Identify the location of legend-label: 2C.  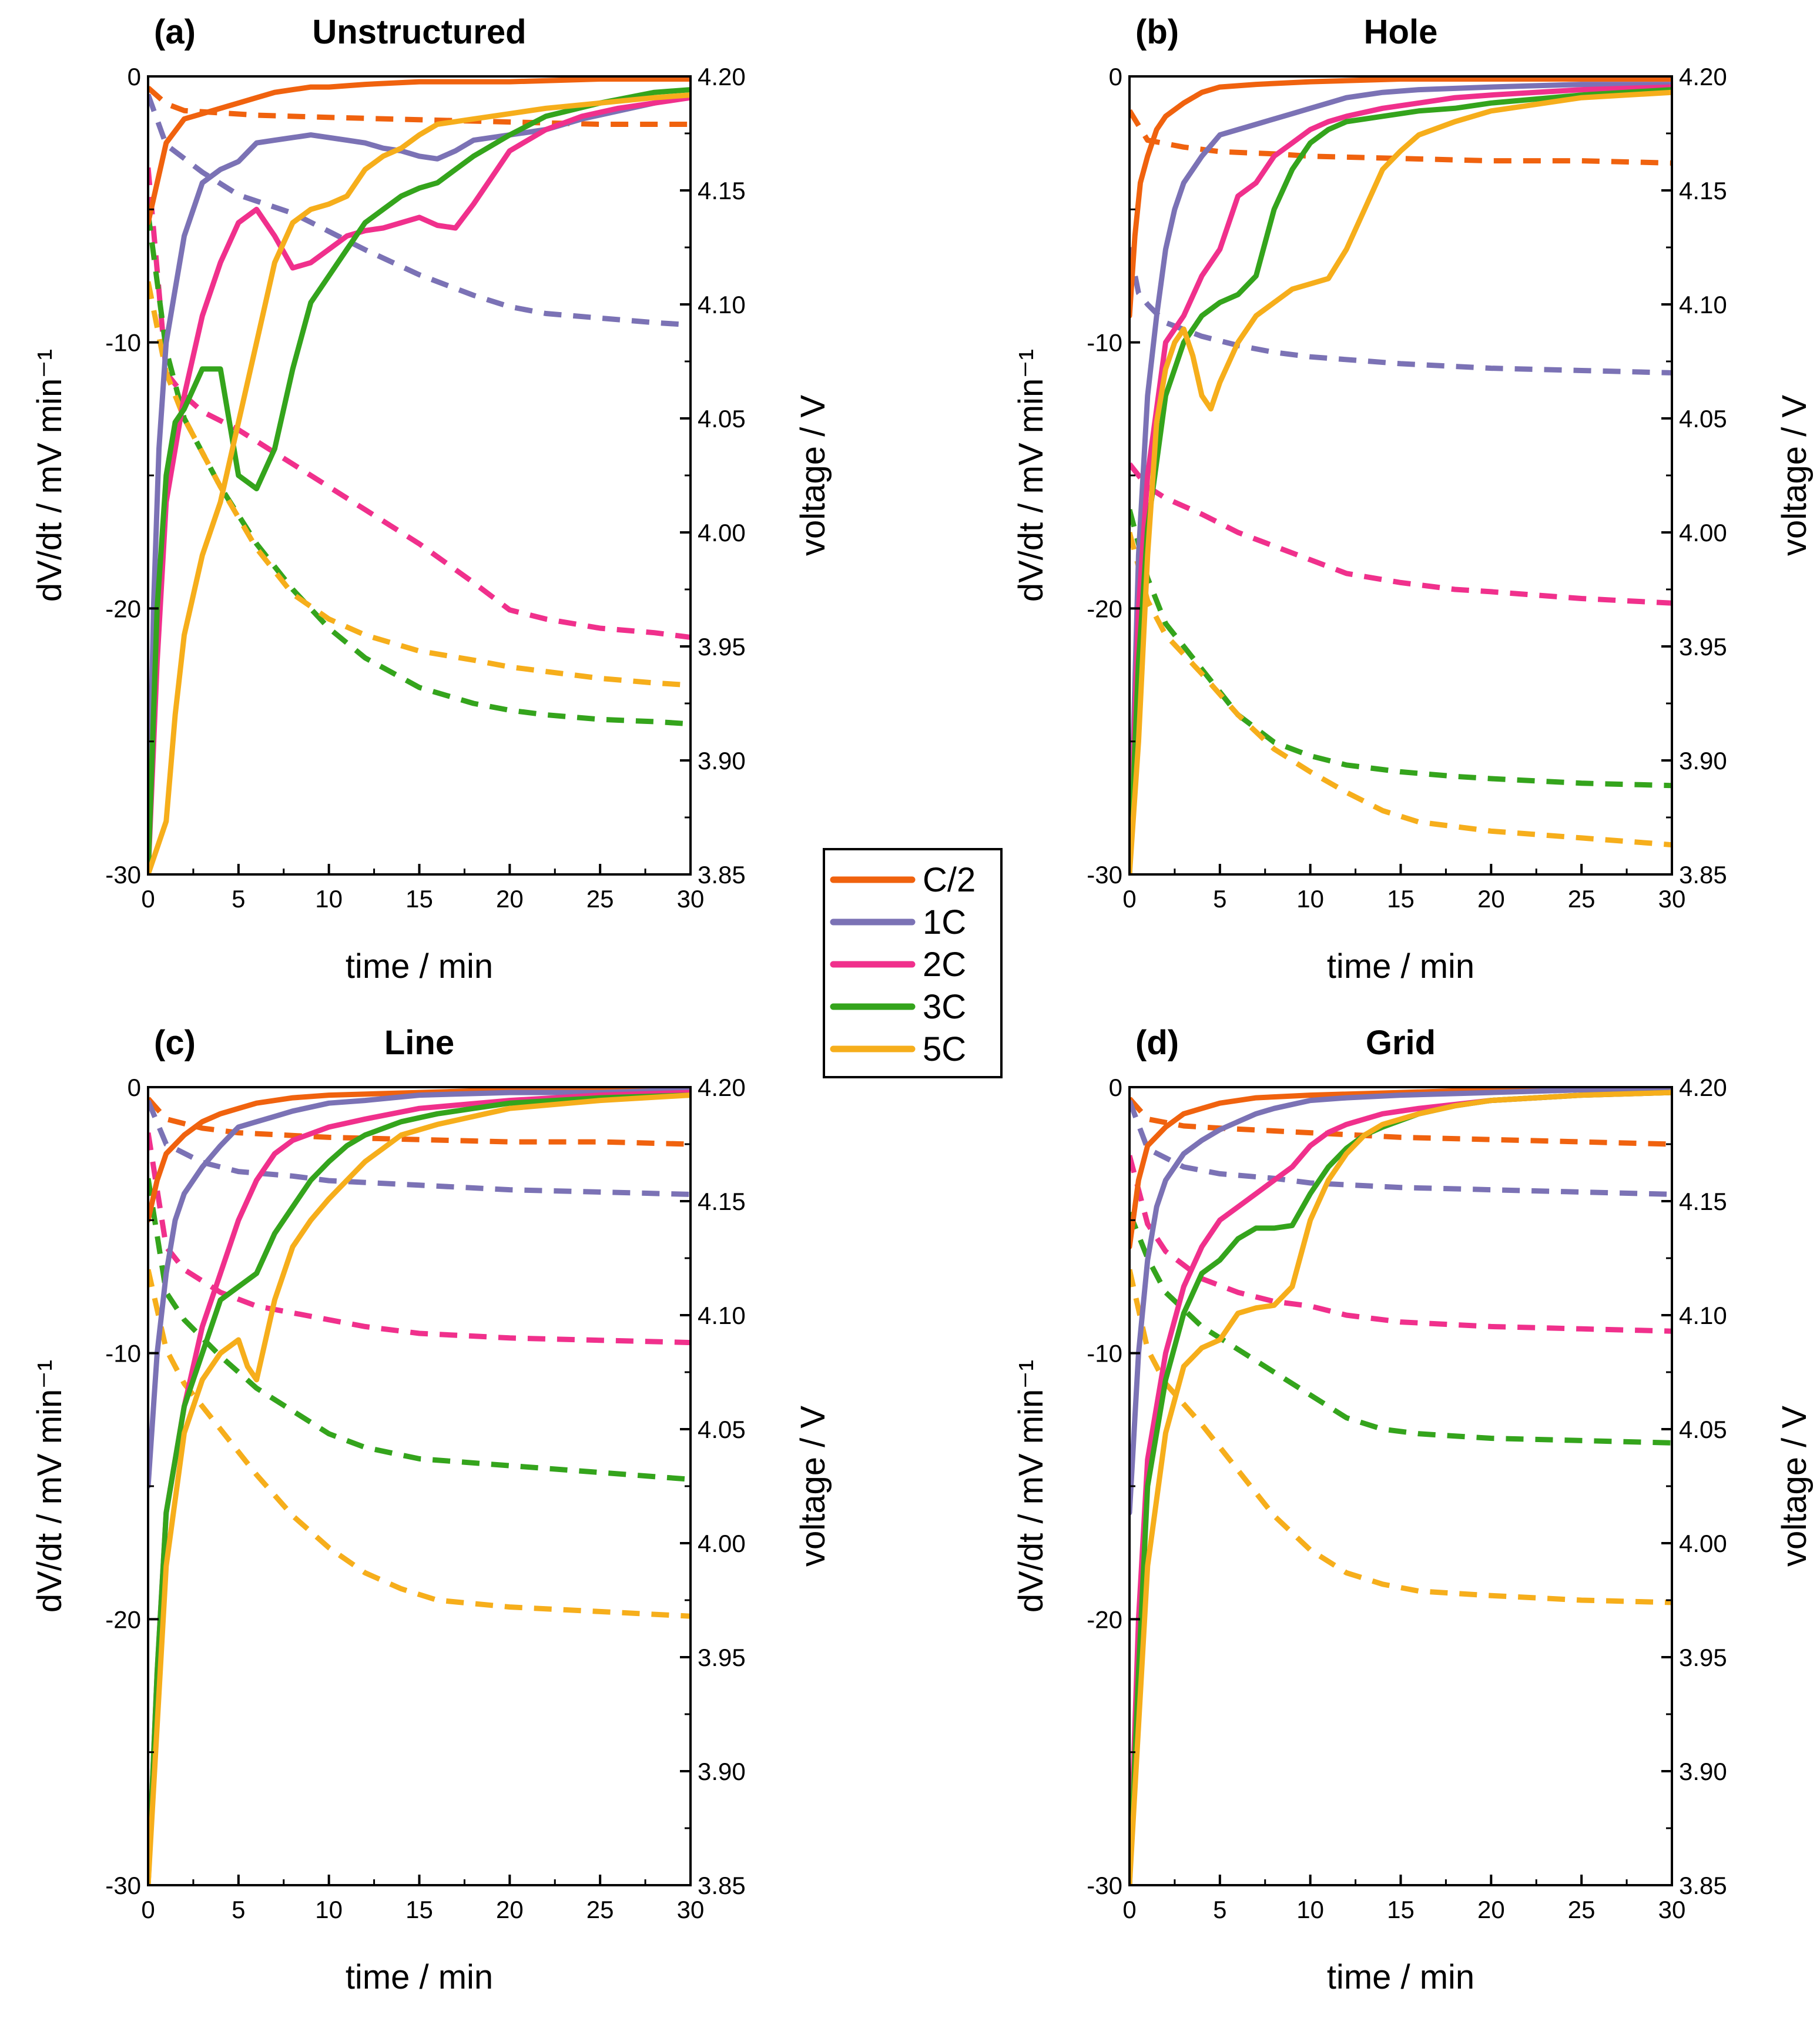
(944, 965).